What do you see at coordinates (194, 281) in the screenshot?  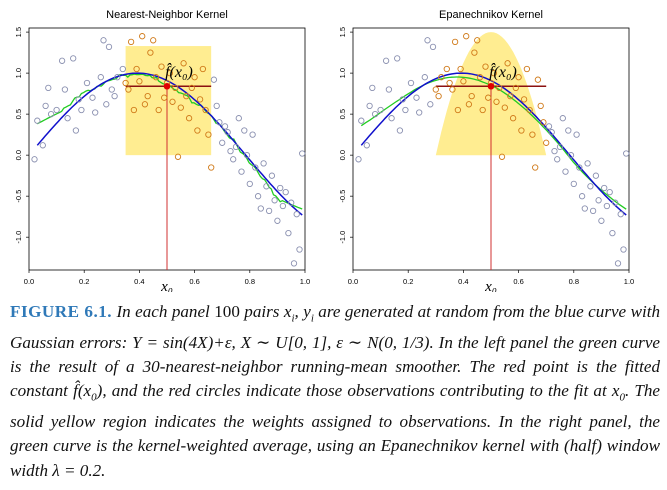 I see `x-tick-label: 0.6` at bounding box center [194, 281].